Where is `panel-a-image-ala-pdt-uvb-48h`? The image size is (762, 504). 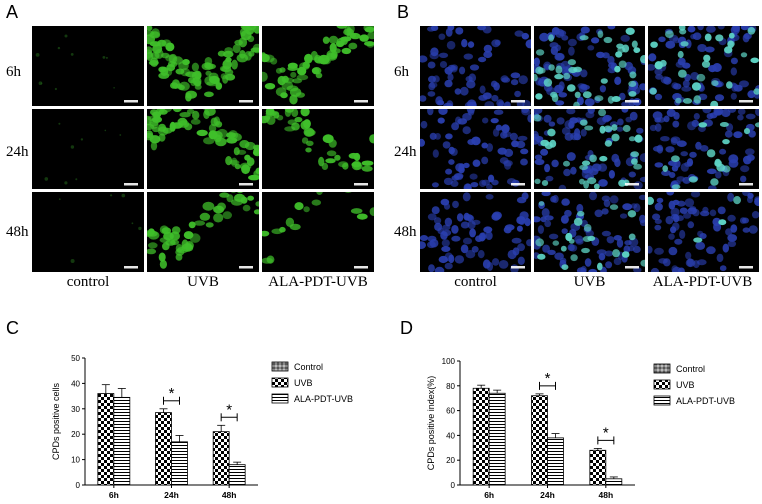
panel-a-image-ala-pdt-uvb-48h is located at coordinates (318, 232).